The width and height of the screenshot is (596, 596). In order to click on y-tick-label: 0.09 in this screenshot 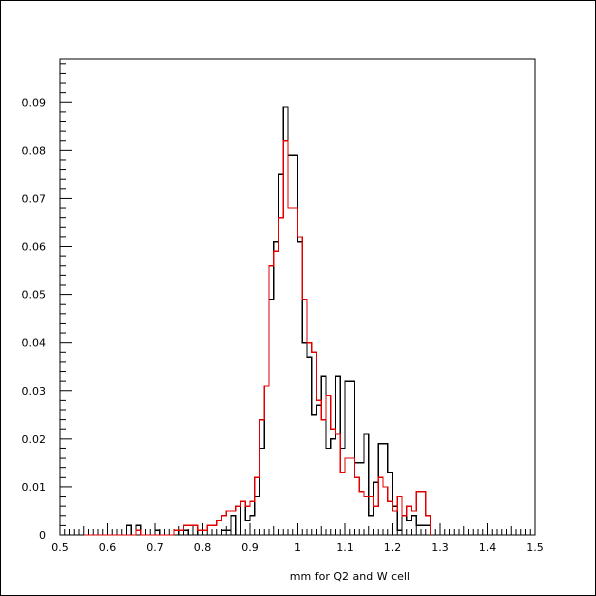, I will do `click(34, 102)`.